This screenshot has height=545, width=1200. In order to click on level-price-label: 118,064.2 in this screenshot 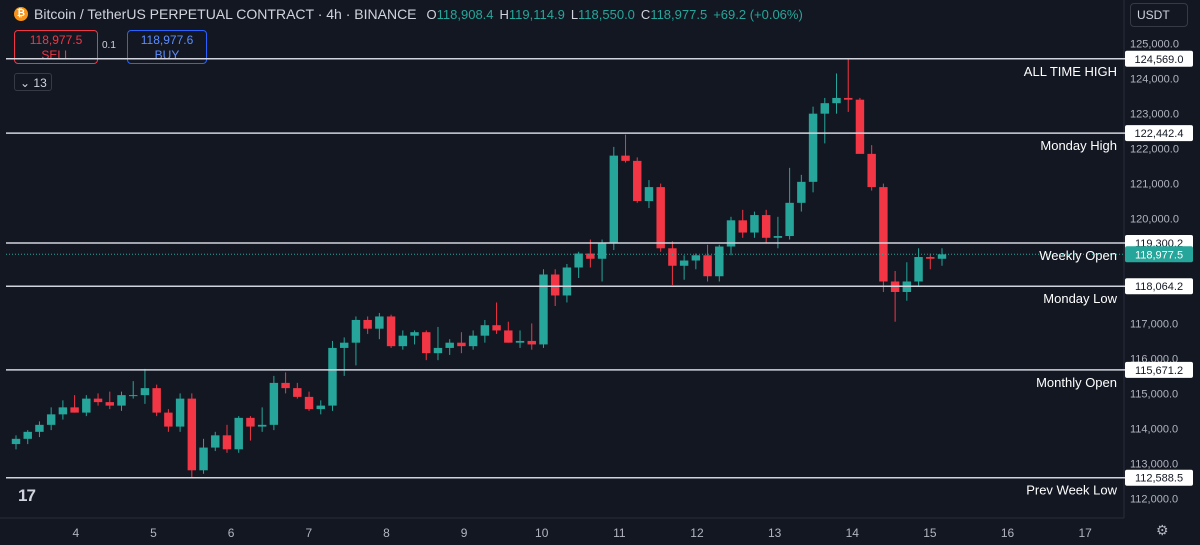, I will do `click(1159, 287)`.